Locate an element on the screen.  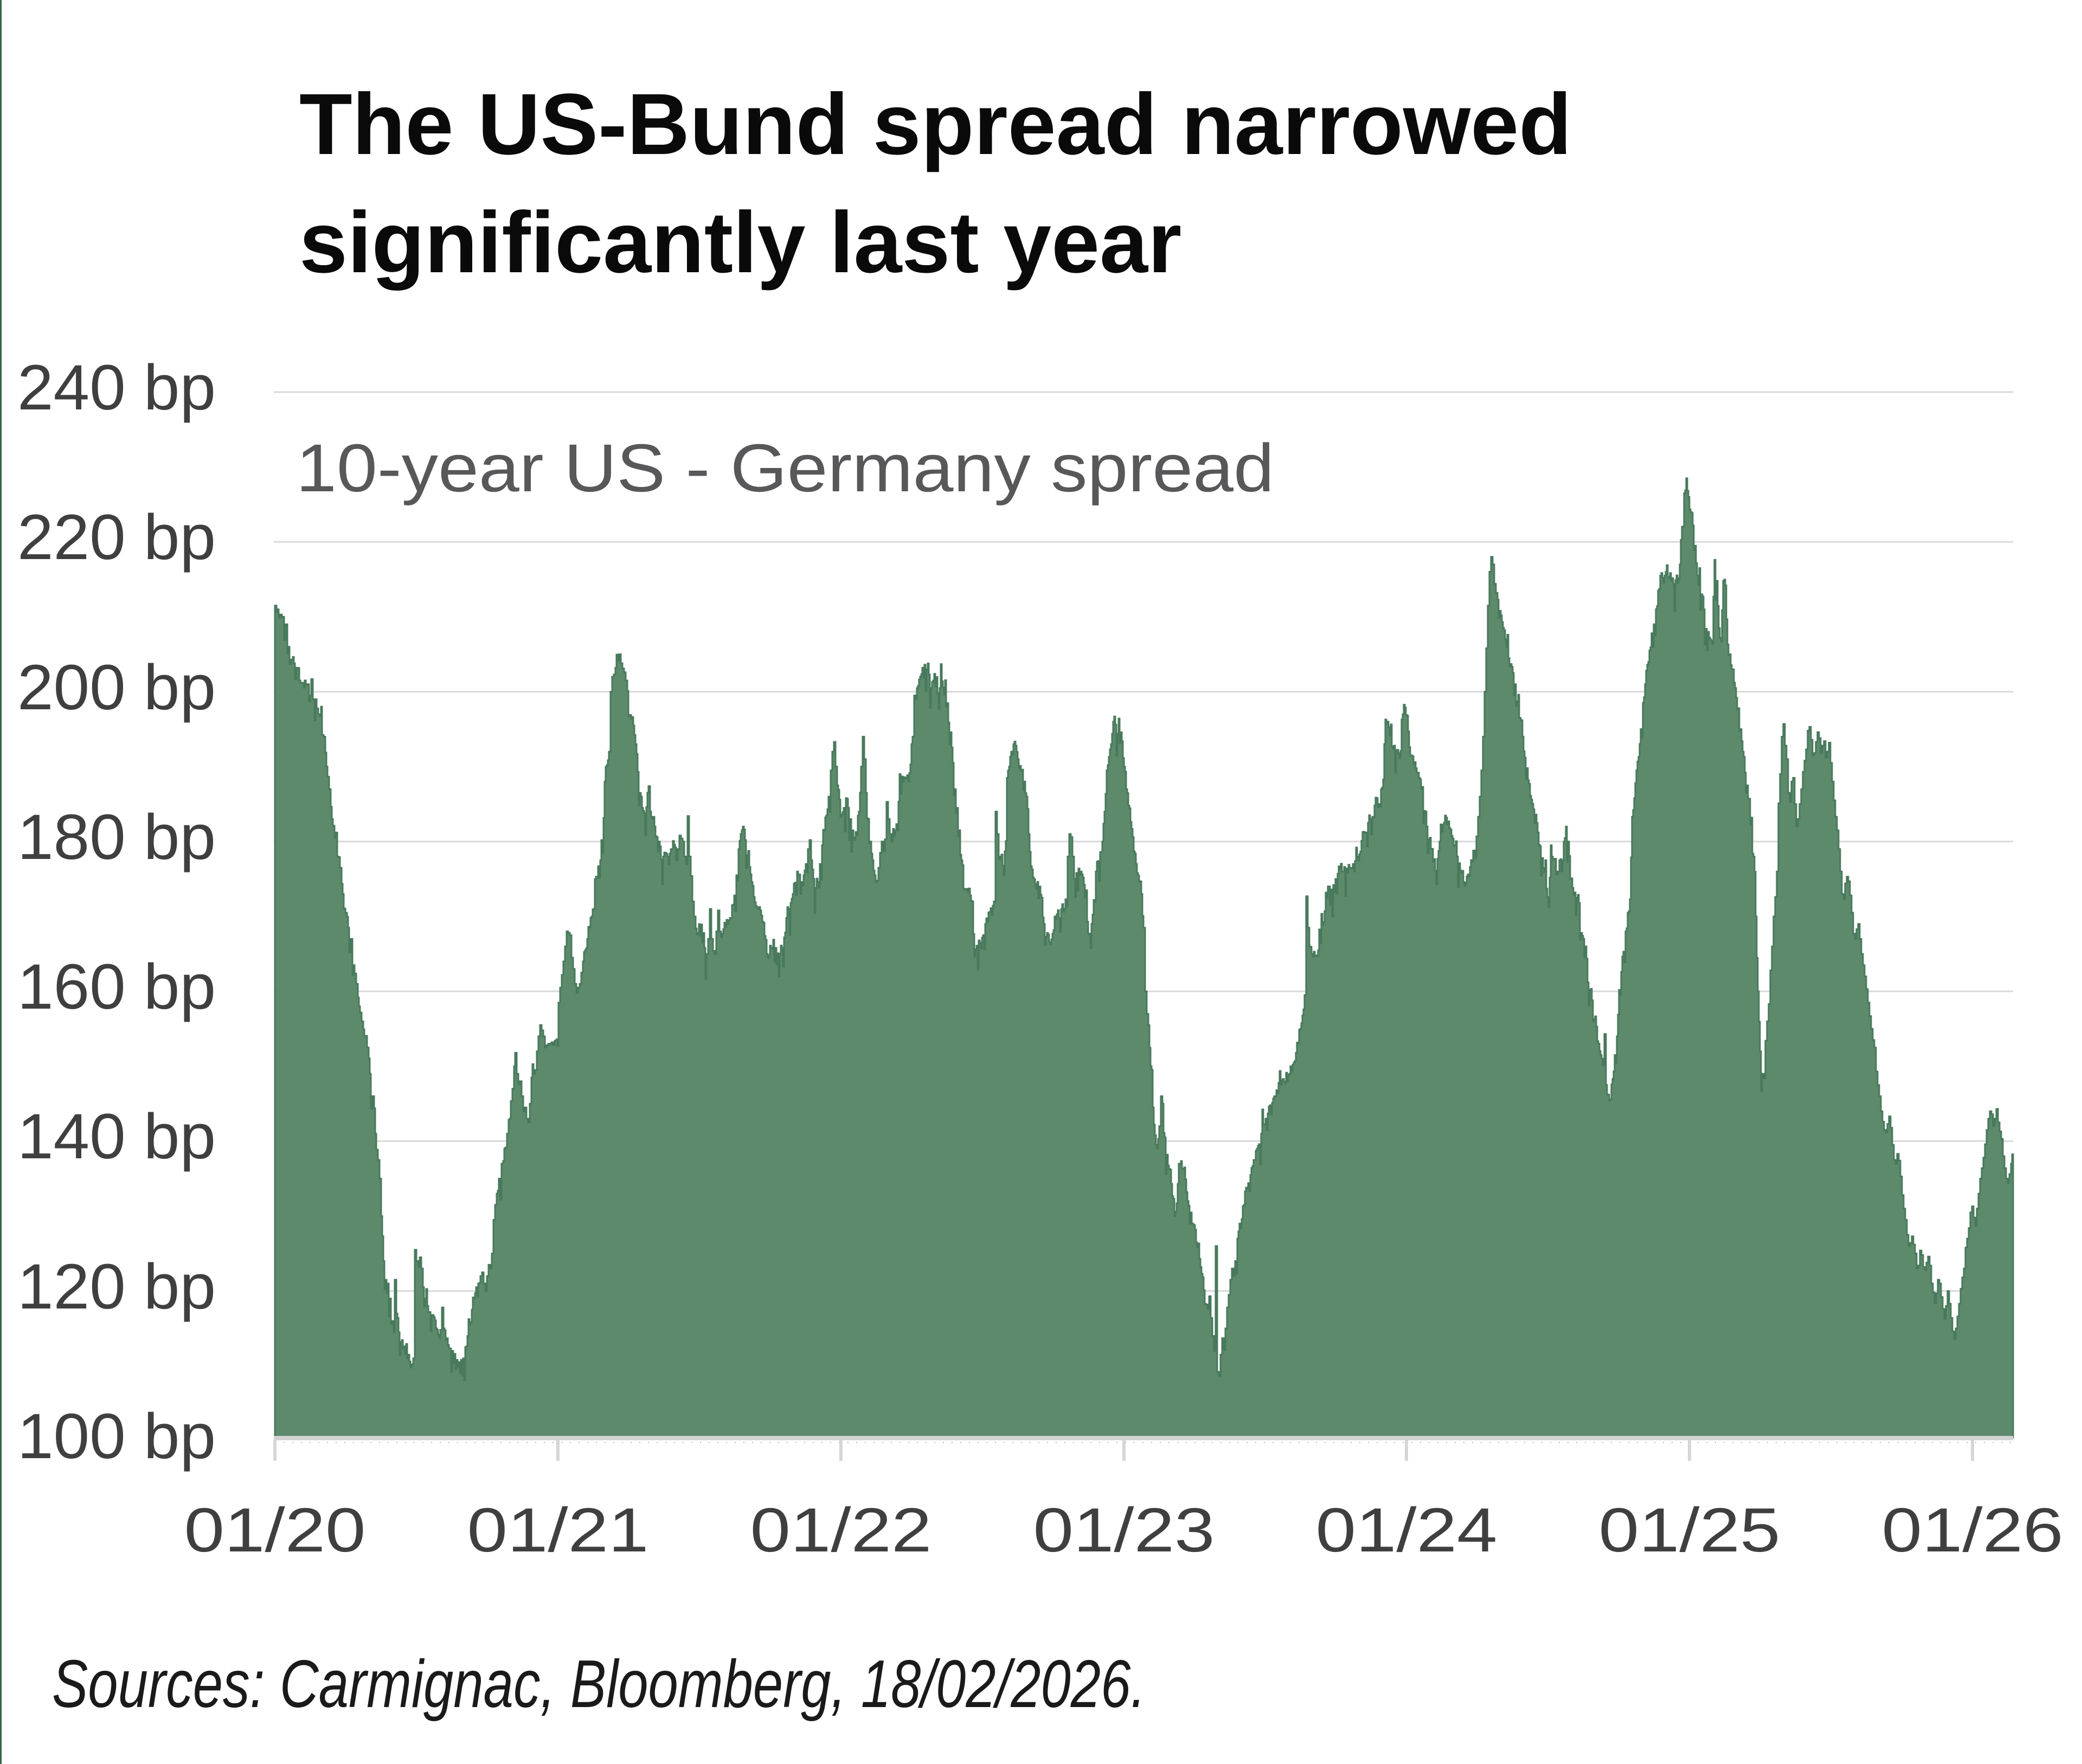
svg-text: 10-year US - Germany spread is located at coordinates (785, 468).